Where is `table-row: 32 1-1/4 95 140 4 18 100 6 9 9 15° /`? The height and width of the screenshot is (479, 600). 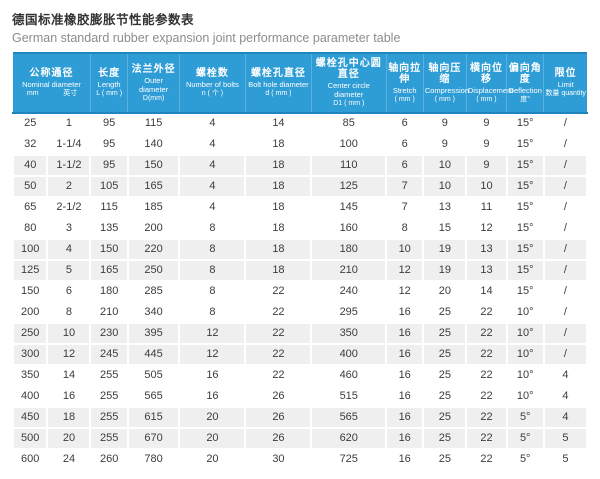
table-row: 32 1-1/4 95 140 4 18 100 6 9 9 15° / is located at coordinates (300, 144).